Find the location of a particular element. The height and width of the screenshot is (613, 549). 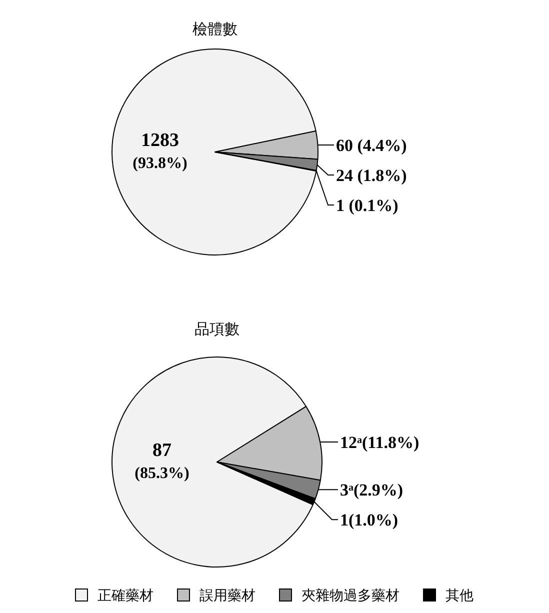

title: 品項數 is located at coordinates (217, 330).